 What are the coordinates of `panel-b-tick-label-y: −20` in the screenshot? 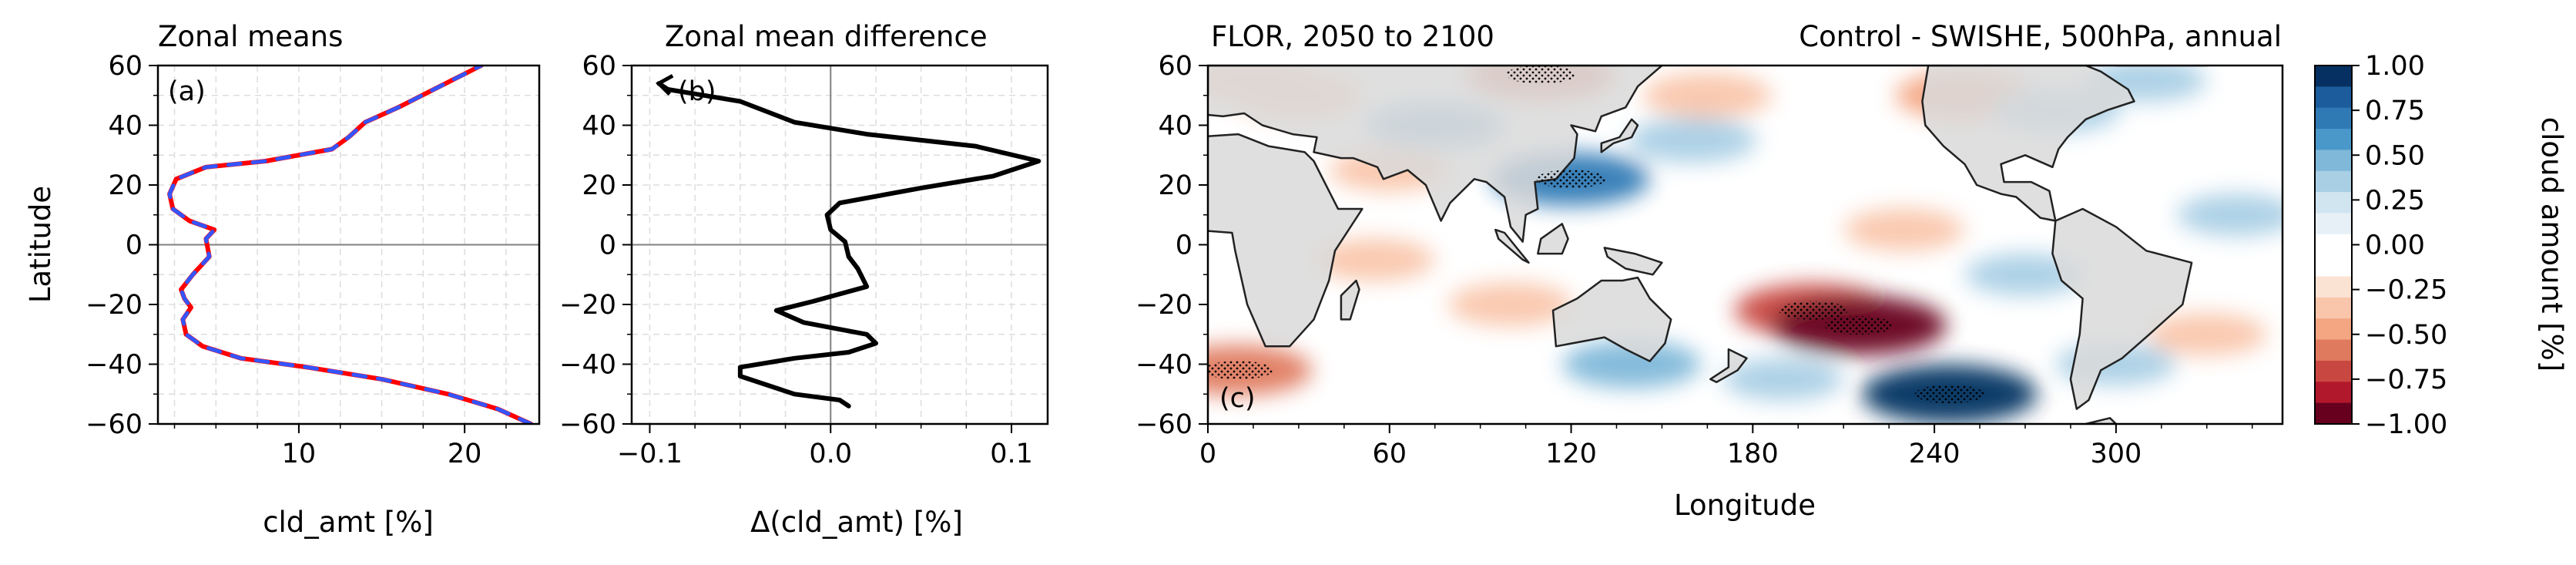 It's located at (587, 305).